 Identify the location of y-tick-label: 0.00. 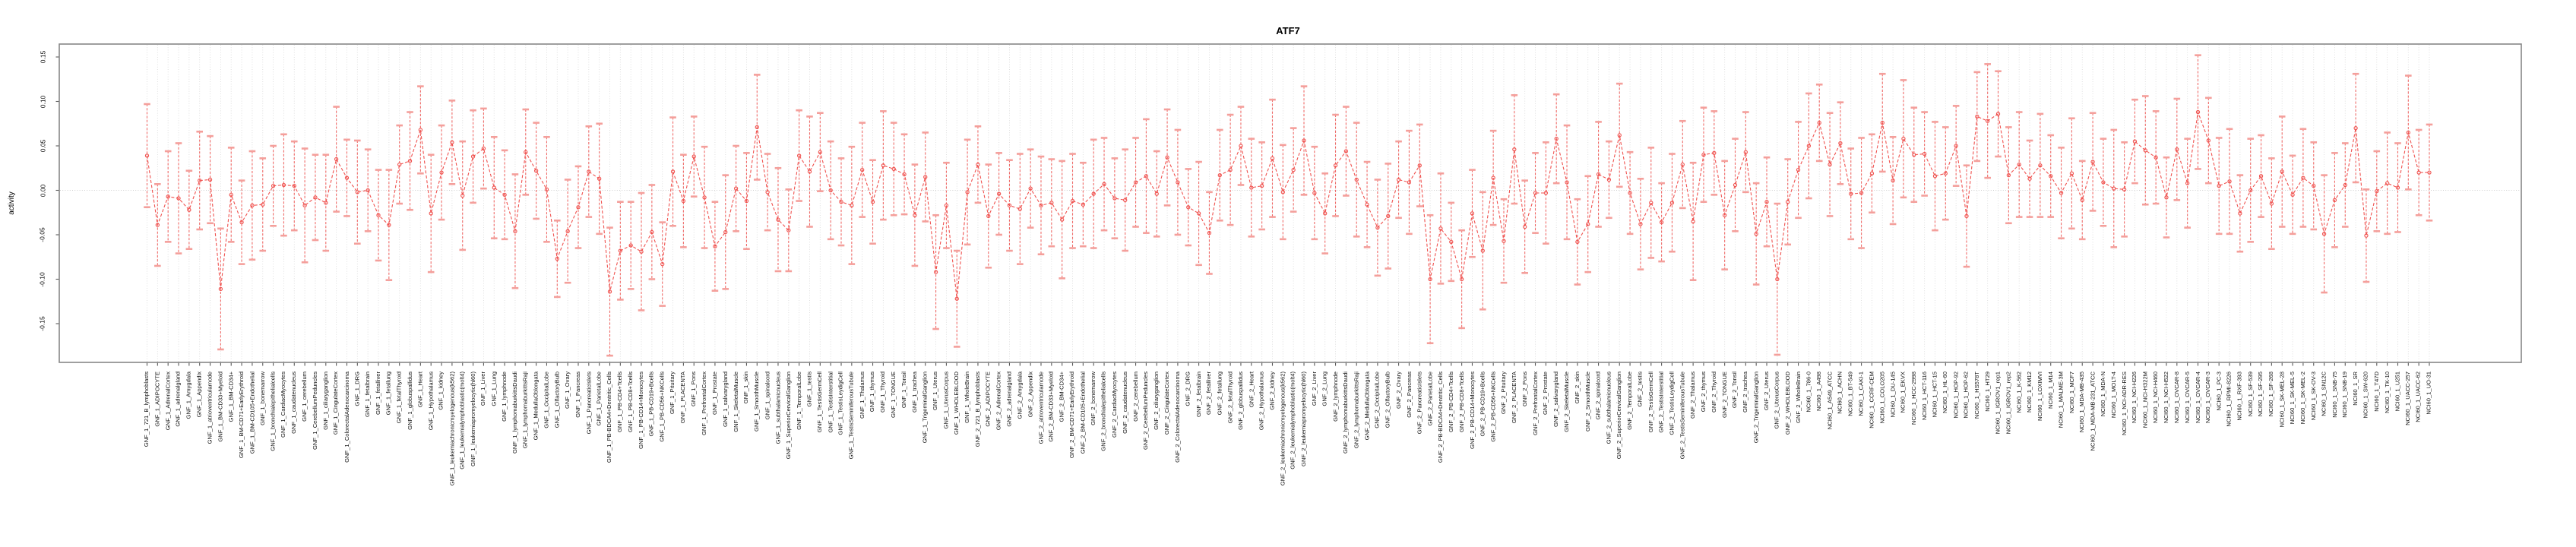
(42, 190).